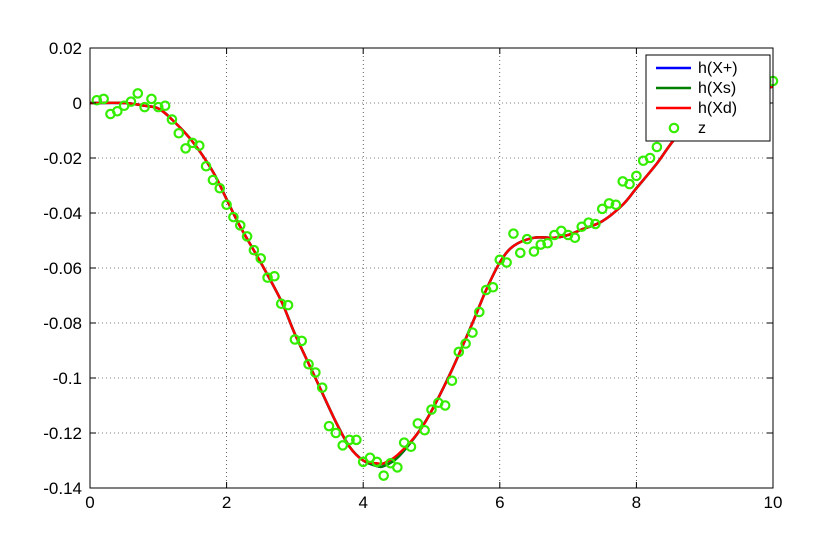  Describe the element at coordinates (717, 108) in the screenshot. I see `legend-label: h(Xd)` at that location.